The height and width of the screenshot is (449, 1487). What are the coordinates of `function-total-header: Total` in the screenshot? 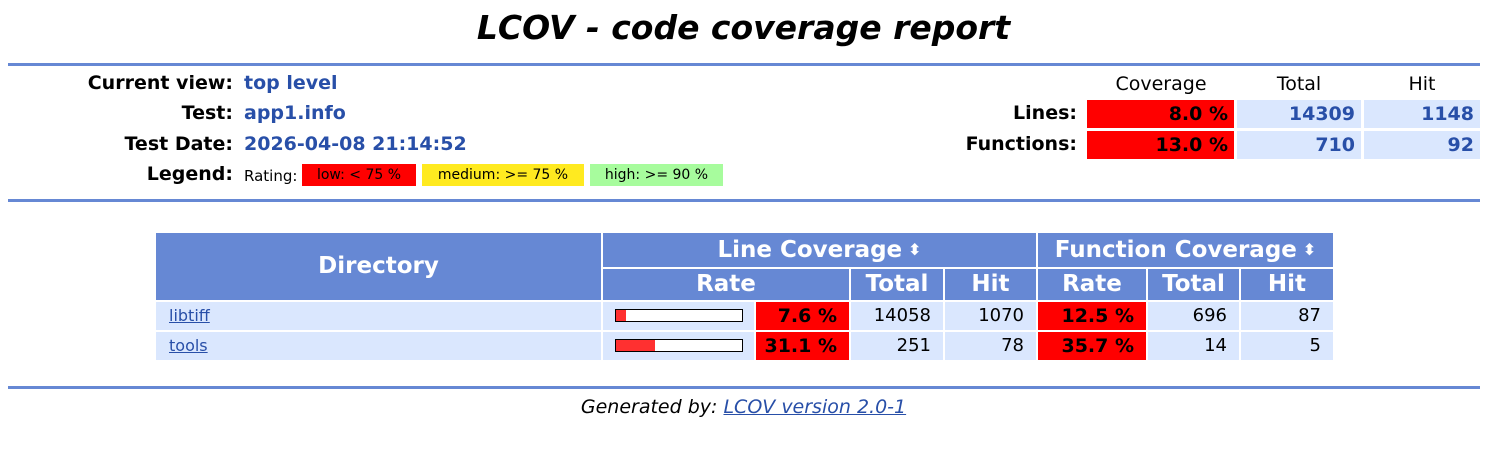 It's located at (1193, 284).